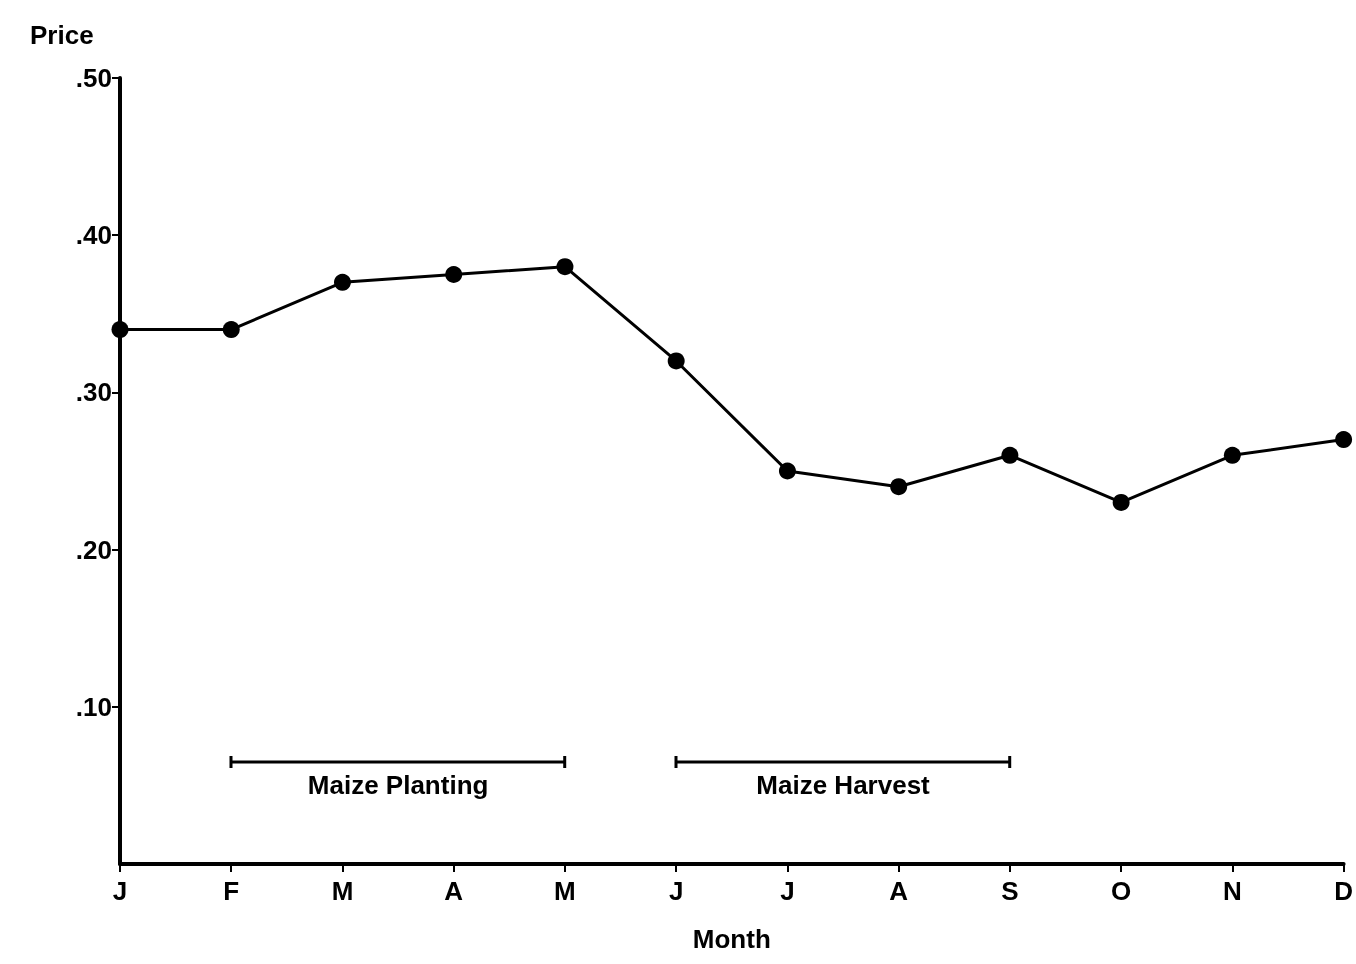 The width and height of the screenshot is (1356, 964). I want to click on x-tick-label: S, so click(1010, 891).